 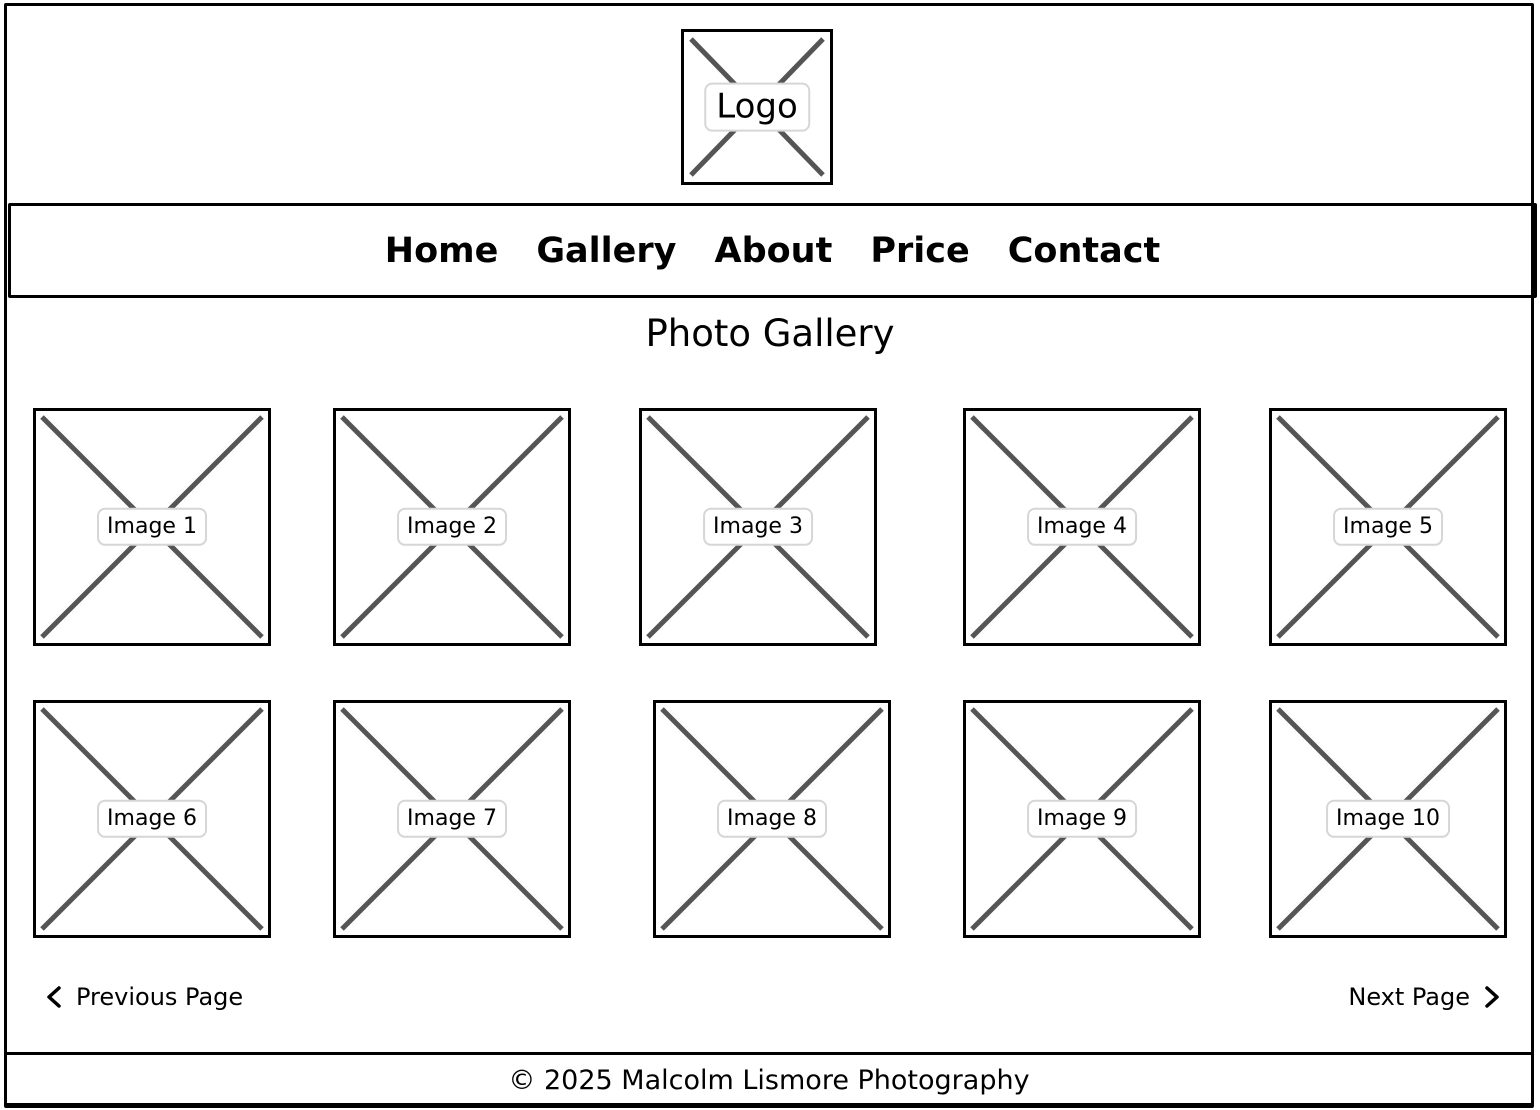 I want to click on image-label: Image 3, so click(x=758, y=527).